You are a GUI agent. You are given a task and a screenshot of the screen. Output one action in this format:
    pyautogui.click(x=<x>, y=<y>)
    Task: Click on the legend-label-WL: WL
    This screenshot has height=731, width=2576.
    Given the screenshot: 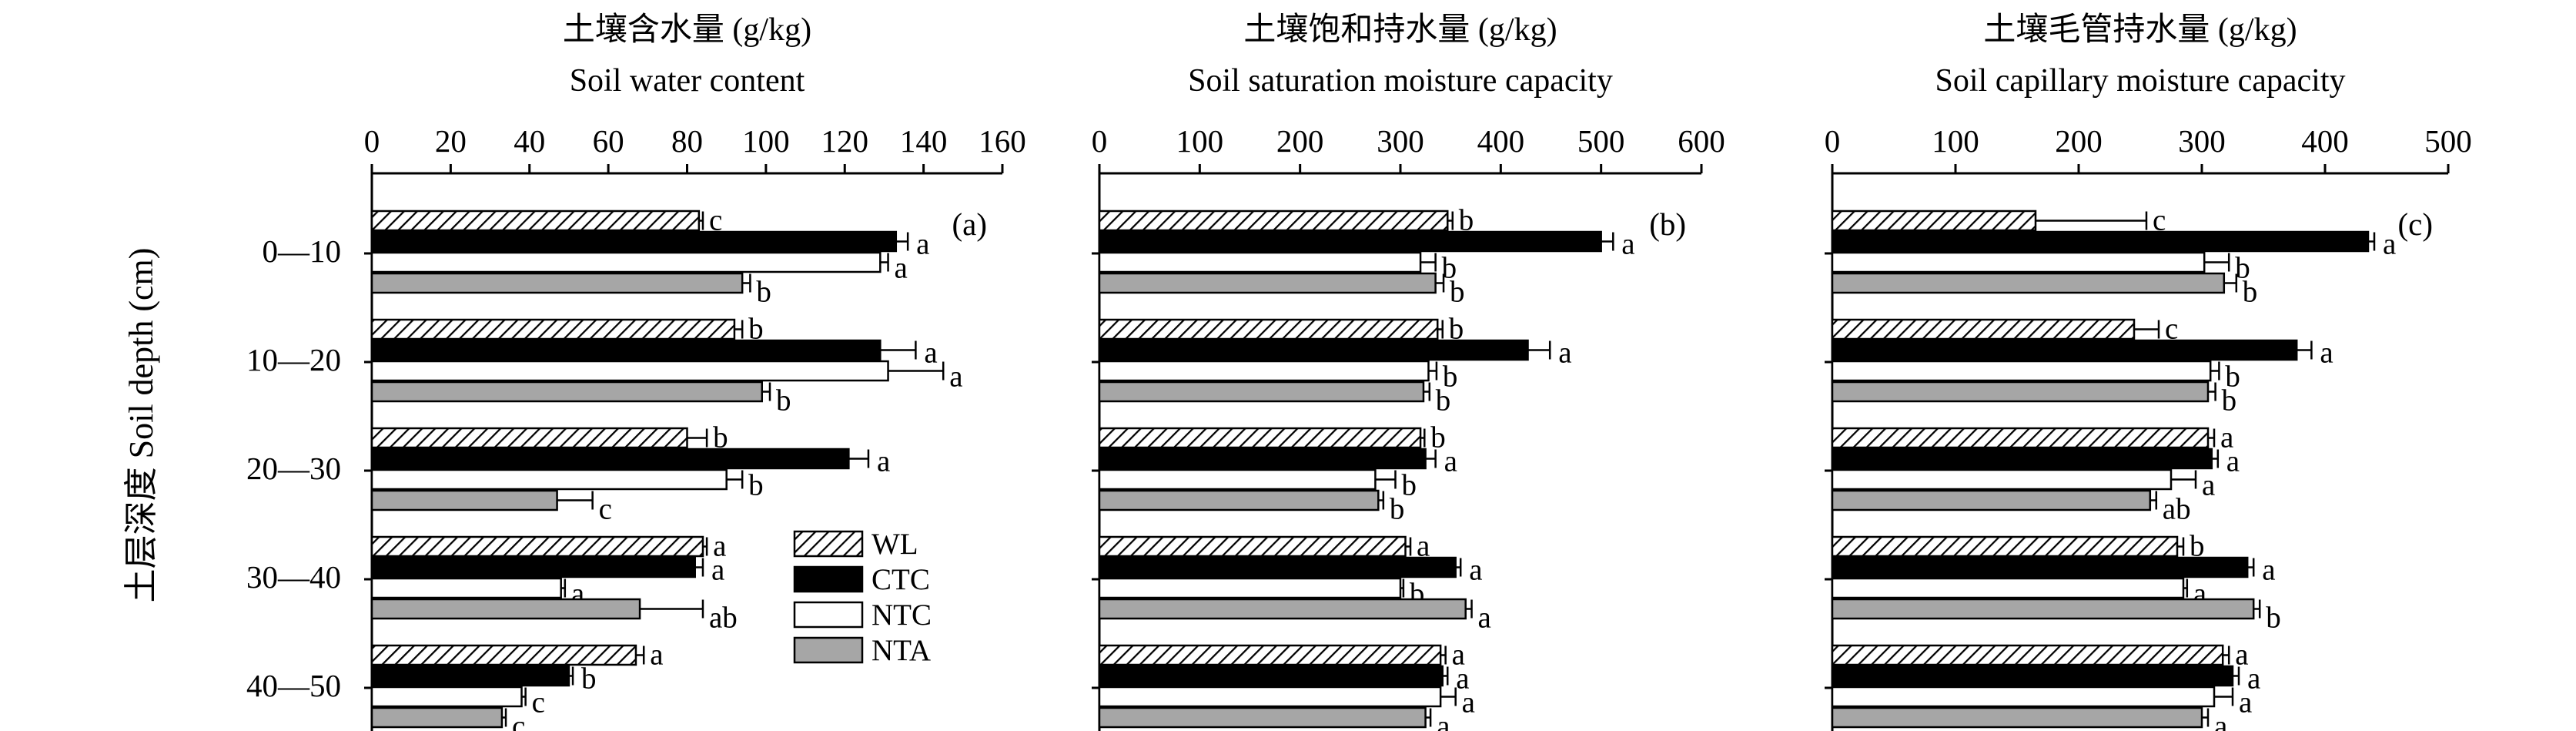 What is the action you would take?
    pyautogui.click(x=895, y=544)
    